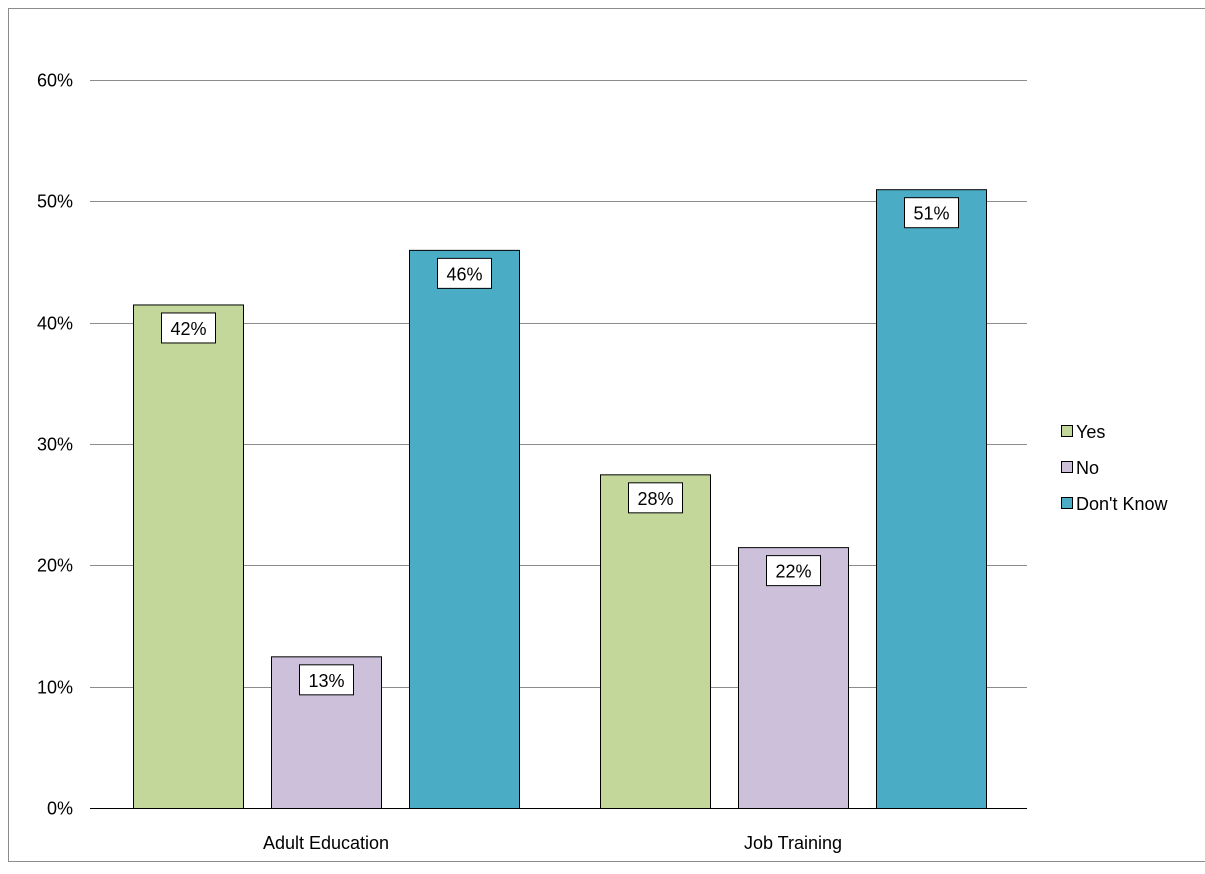  What do you see at coordinates (793, 843) in the screenshot?
I see `x-tick-label: Job Training` at bounding box center [793, 843].